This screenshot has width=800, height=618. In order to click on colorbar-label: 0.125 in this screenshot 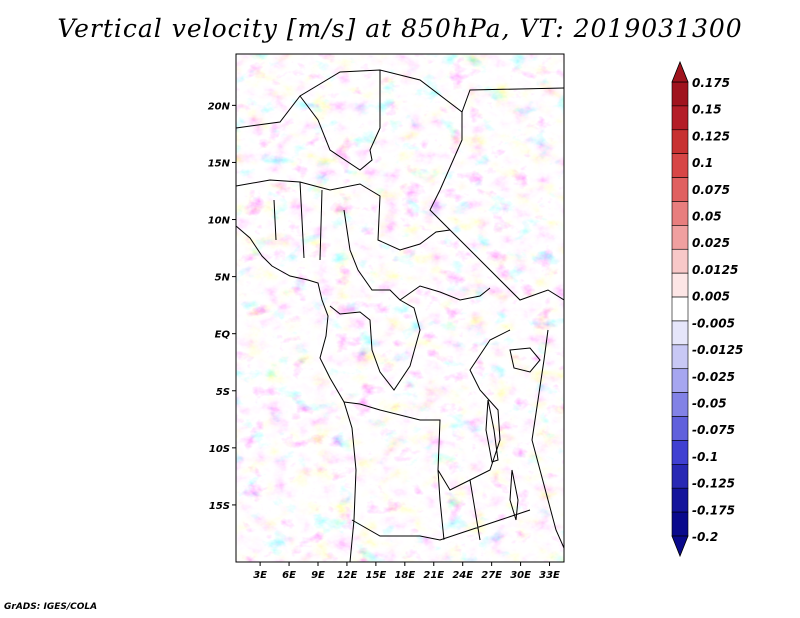, I will do `click(711, 136)`.